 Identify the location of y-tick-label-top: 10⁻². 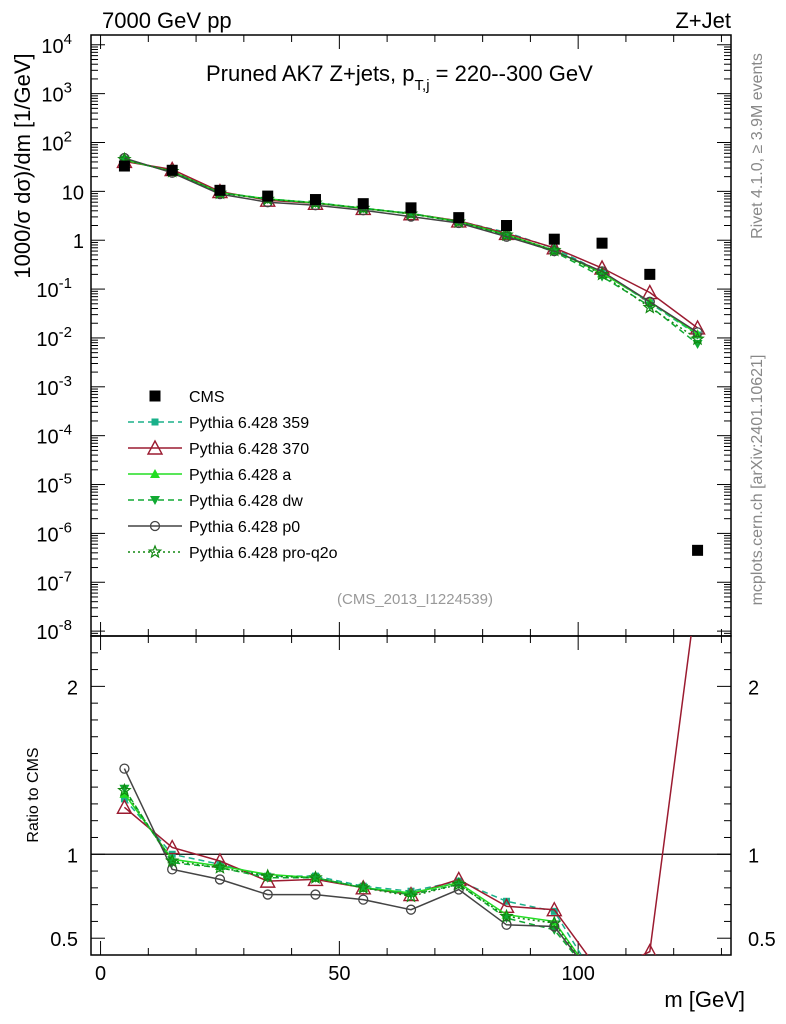
(54, 337).